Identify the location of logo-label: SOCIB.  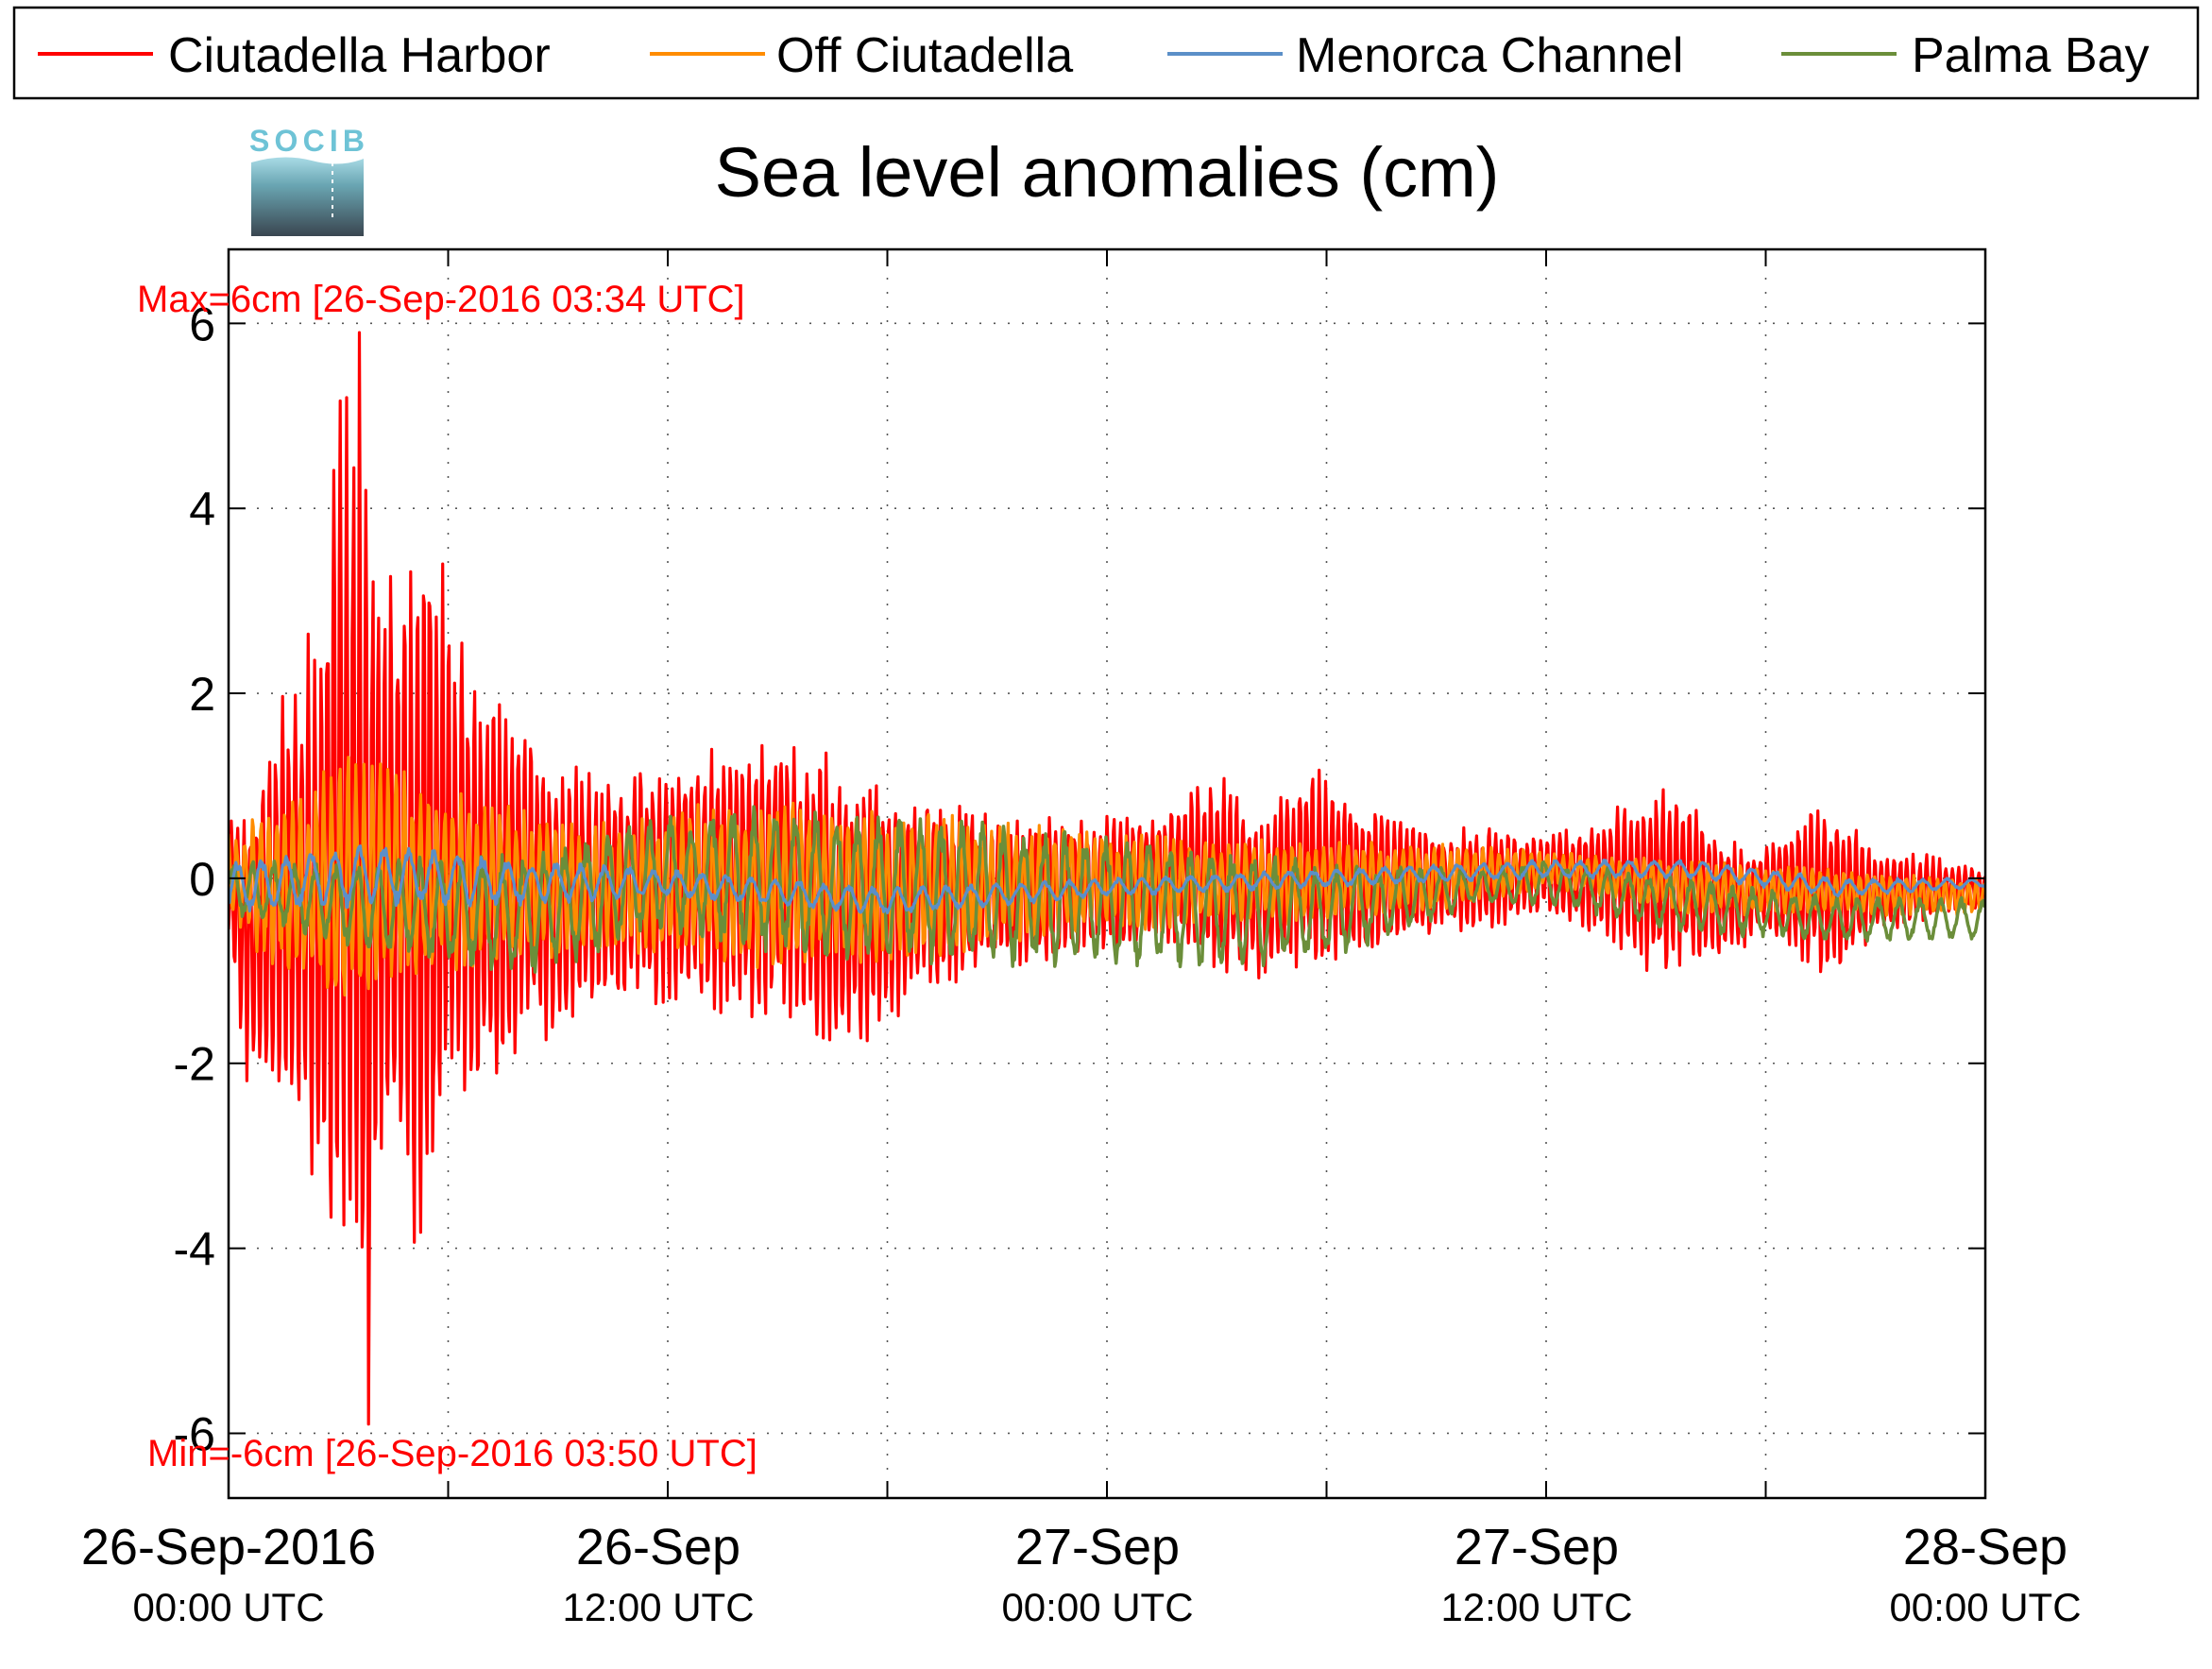
(307, 141).